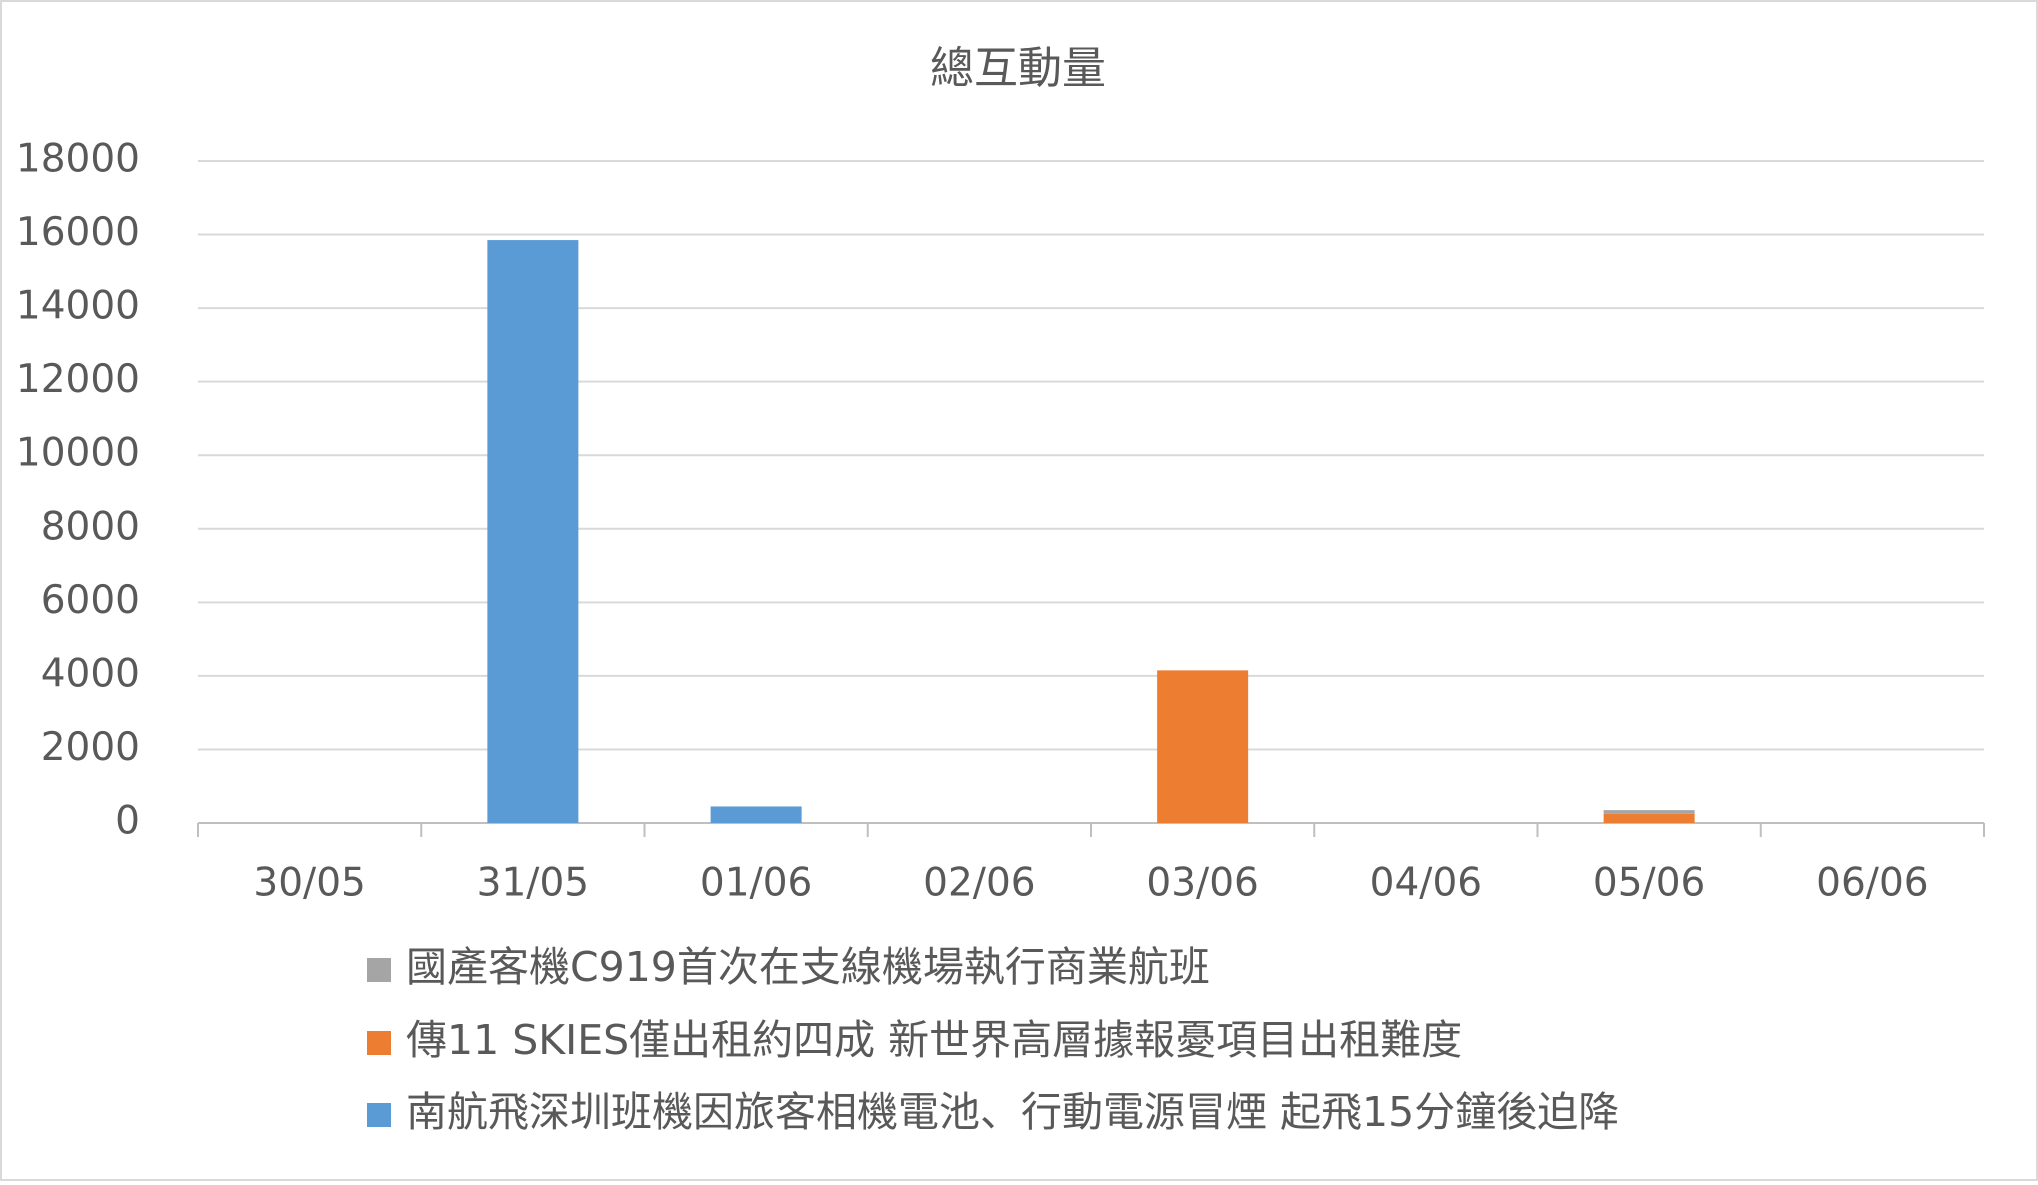 Image resolution: width=2038 pixels, height=1185 pixels. I want to click on y-tick-label: 12000, so click(78, 379).